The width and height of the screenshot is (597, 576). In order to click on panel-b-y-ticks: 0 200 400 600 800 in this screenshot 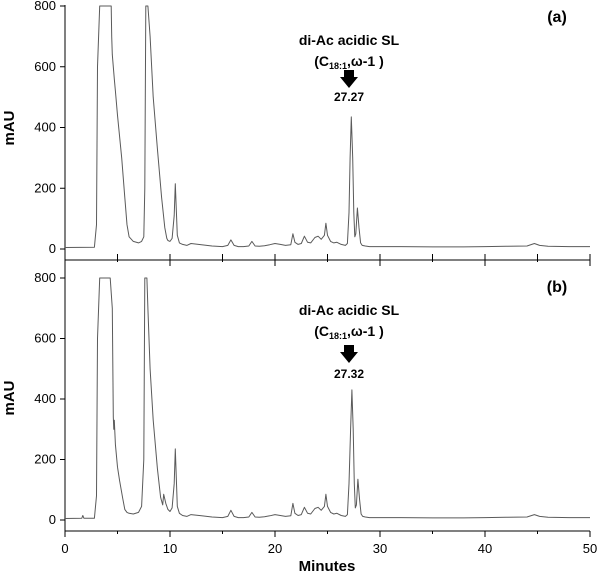, I will do `click(49, 398)`.